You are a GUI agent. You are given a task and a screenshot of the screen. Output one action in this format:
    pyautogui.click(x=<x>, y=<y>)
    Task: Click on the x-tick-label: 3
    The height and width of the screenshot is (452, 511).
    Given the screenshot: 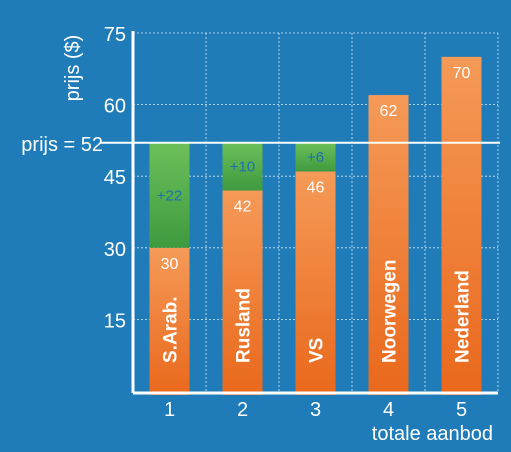 What is the action you would take?
    pyautogui.click(x=315, y=410)
    